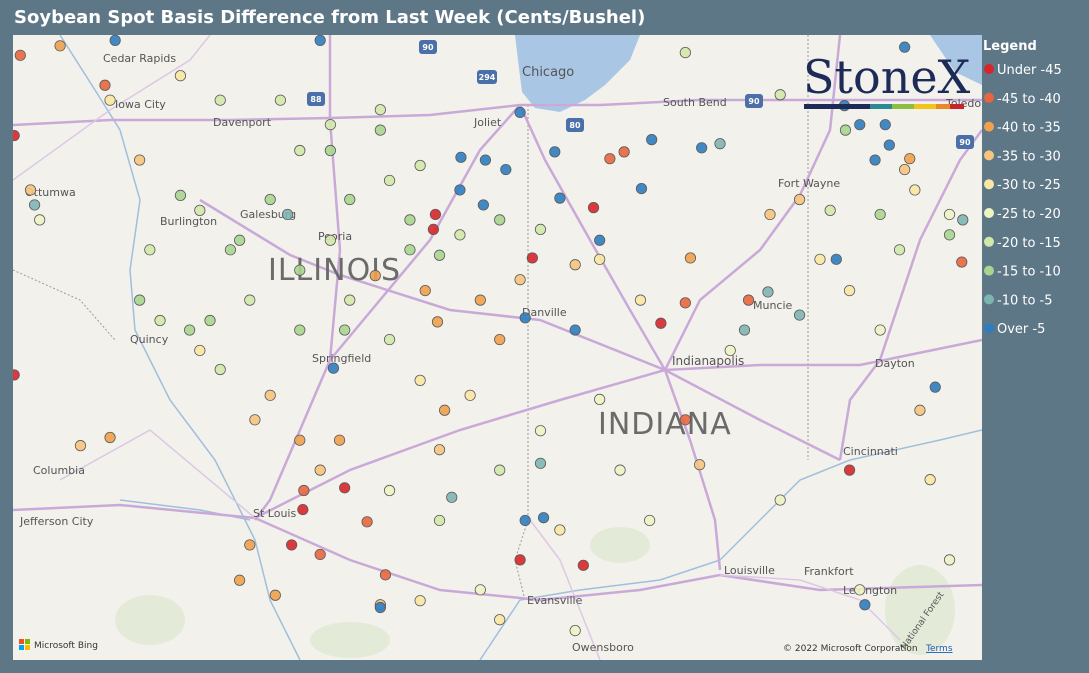 The width and height of the screenshot is (1089, 673). What do you see at coordinates (1029, 156) in the screenshot?
I see `legend-label: -35 to -30` at bounding box center [1029, 156].